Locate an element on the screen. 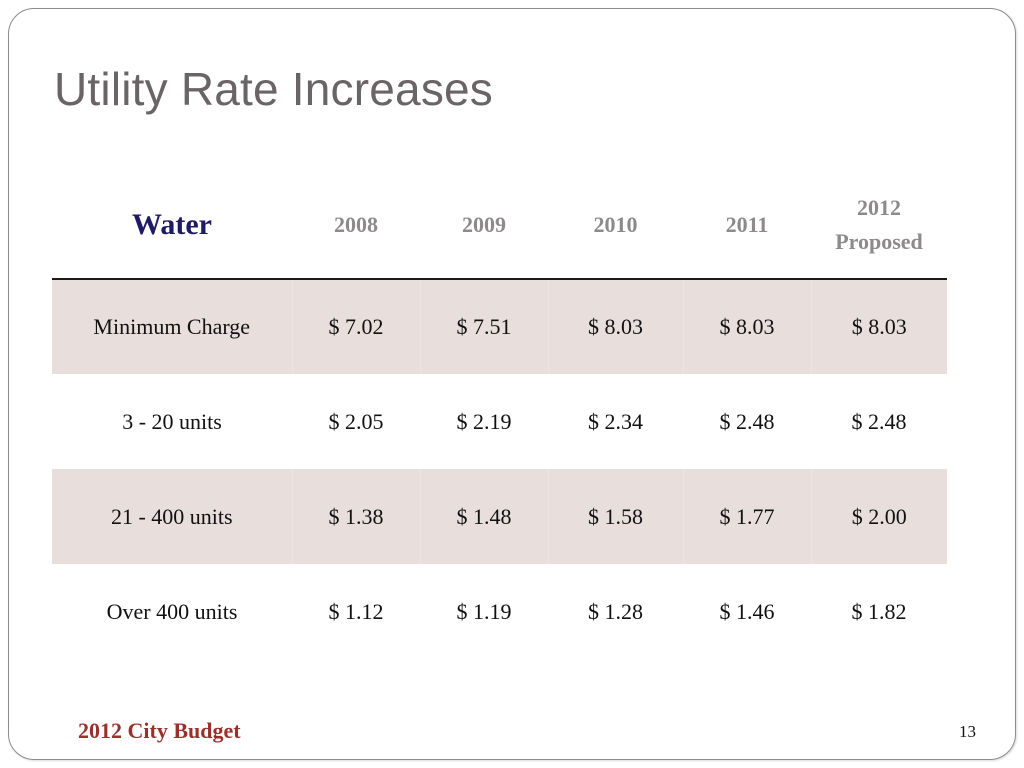  rate-cell: $ 2.19 is located at coordinates (484, 421).